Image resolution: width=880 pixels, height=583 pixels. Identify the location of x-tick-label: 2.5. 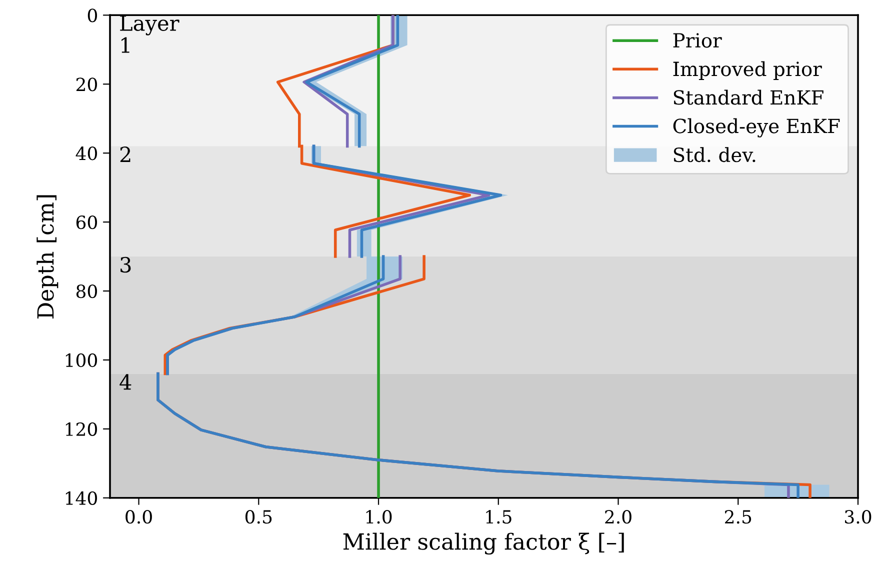
(738, 517).